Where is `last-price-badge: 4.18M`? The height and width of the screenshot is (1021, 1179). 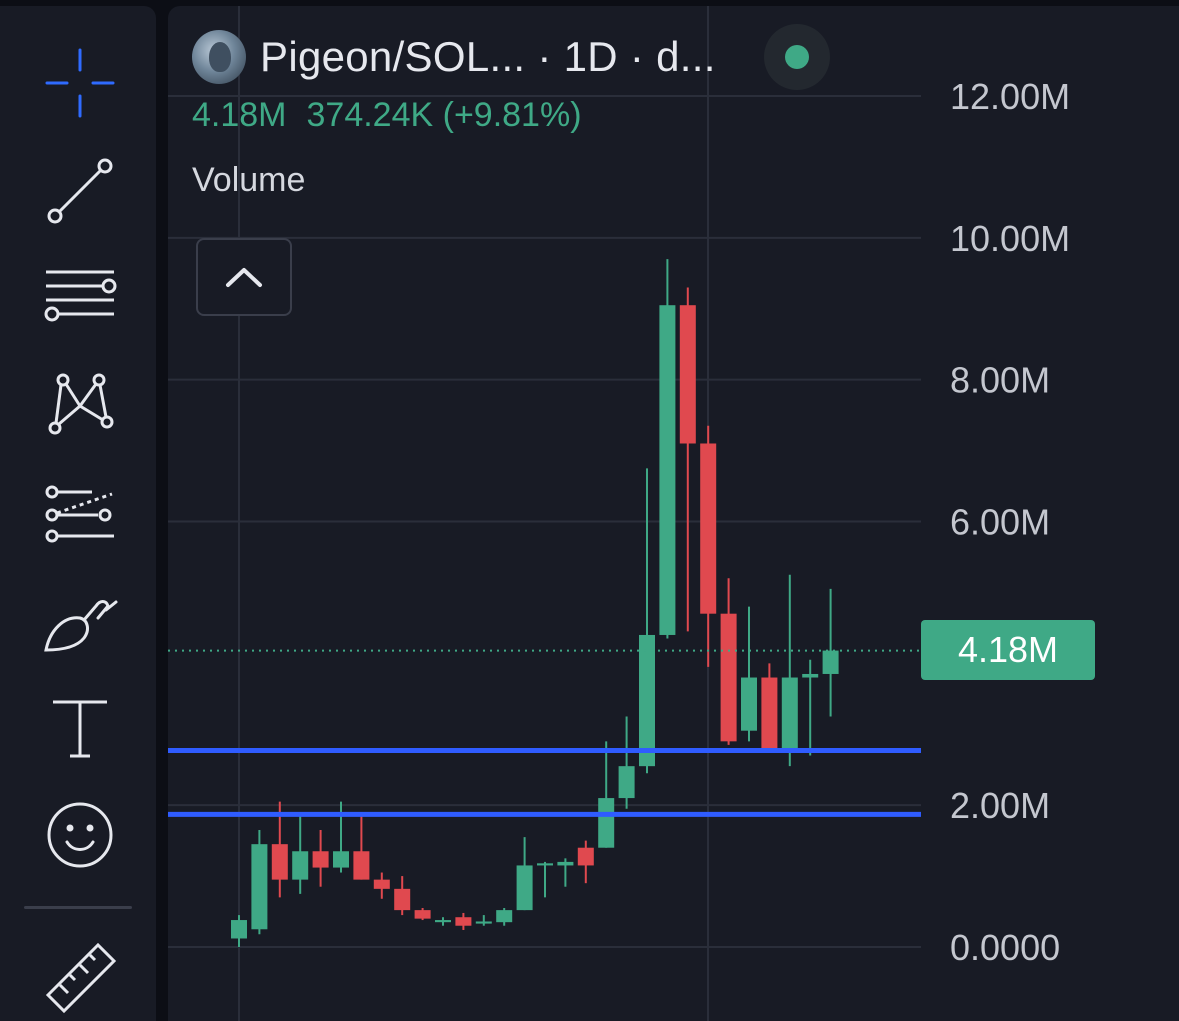 last-price-badge: 4.18M is located at coordinates (1008, 650).